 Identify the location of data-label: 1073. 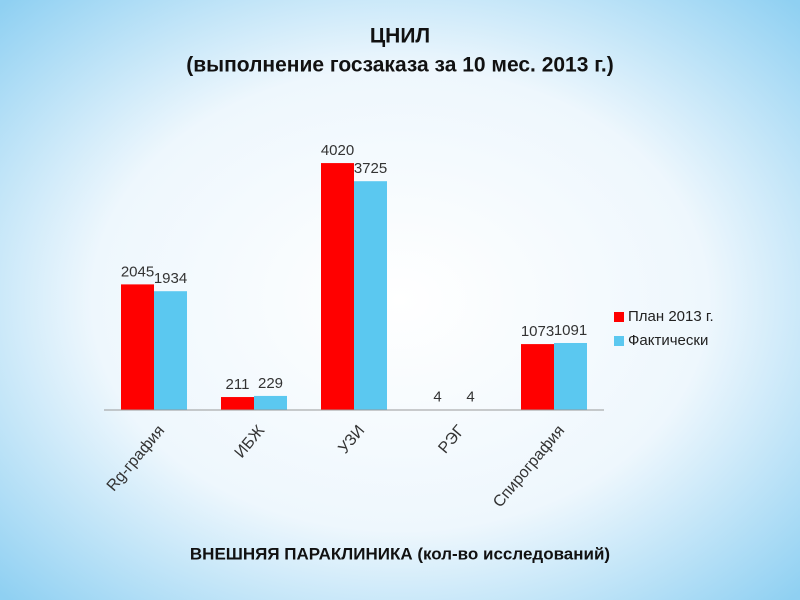
(537, 331).